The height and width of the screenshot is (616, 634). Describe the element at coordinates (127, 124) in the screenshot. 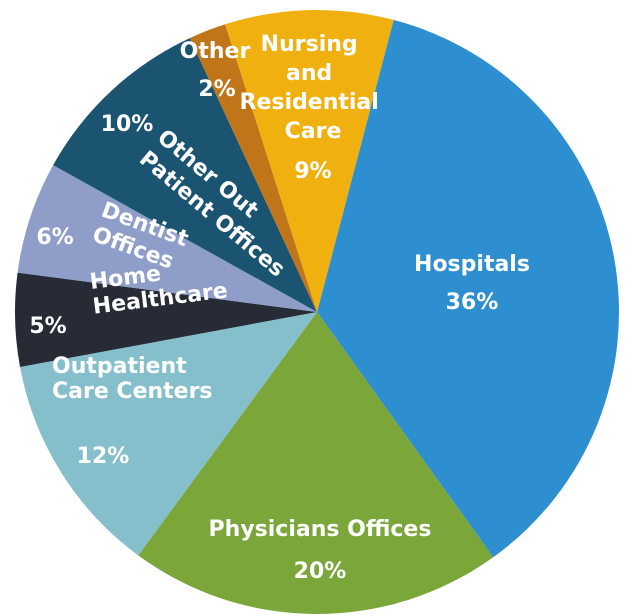

I see `value-label: 10%` at that location.